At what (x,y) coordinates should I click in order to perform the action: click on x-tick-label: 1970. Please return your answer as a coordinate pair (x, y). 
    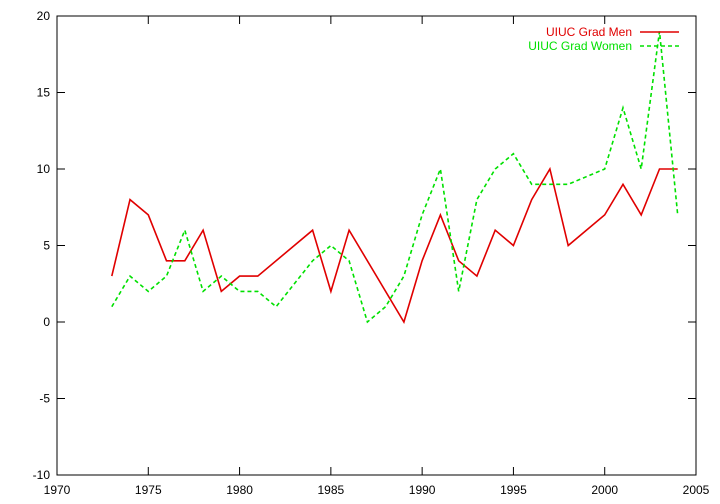
    Looking at the image, I should click on (57, 490).